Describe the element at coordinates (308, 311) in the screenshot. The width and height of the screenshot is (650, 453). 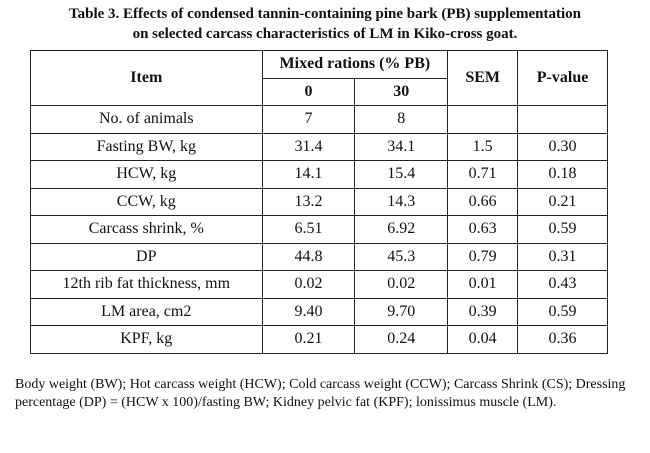
I see `value-pb-0: 9.40` at that location.